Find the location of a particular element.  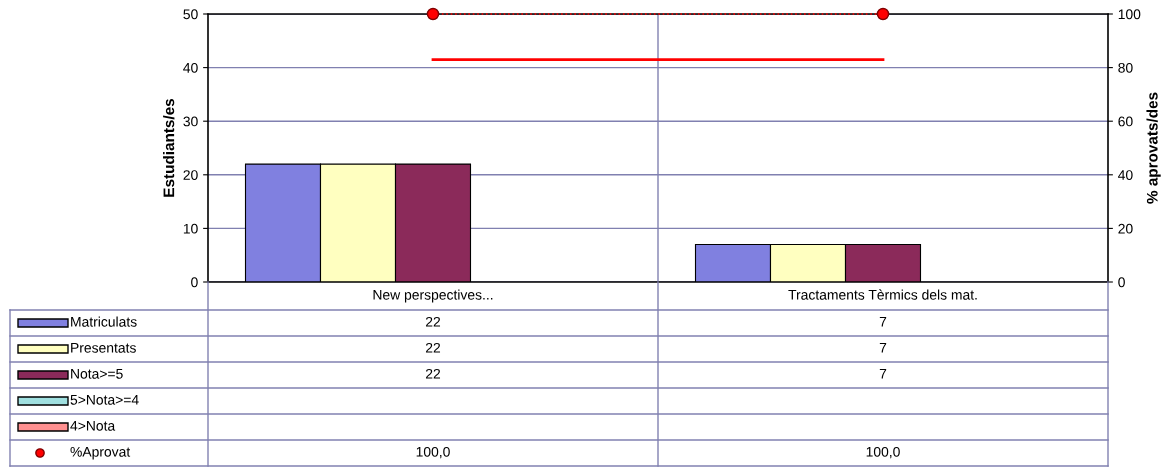

legend-label: %Aprovat is located at coordinates (100, 453).